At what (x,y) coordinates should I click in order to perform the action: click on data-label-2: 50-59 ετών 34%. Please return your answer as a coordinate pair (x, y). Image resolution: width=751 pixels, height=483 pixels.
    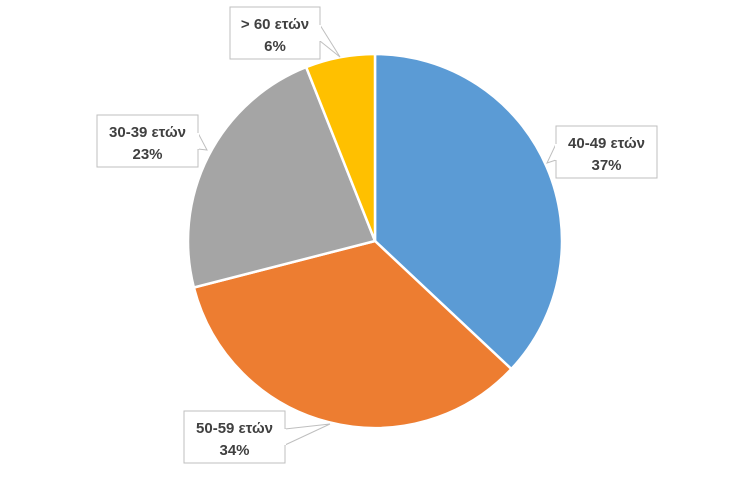
    Looking at the image, I should click on (257, 437).